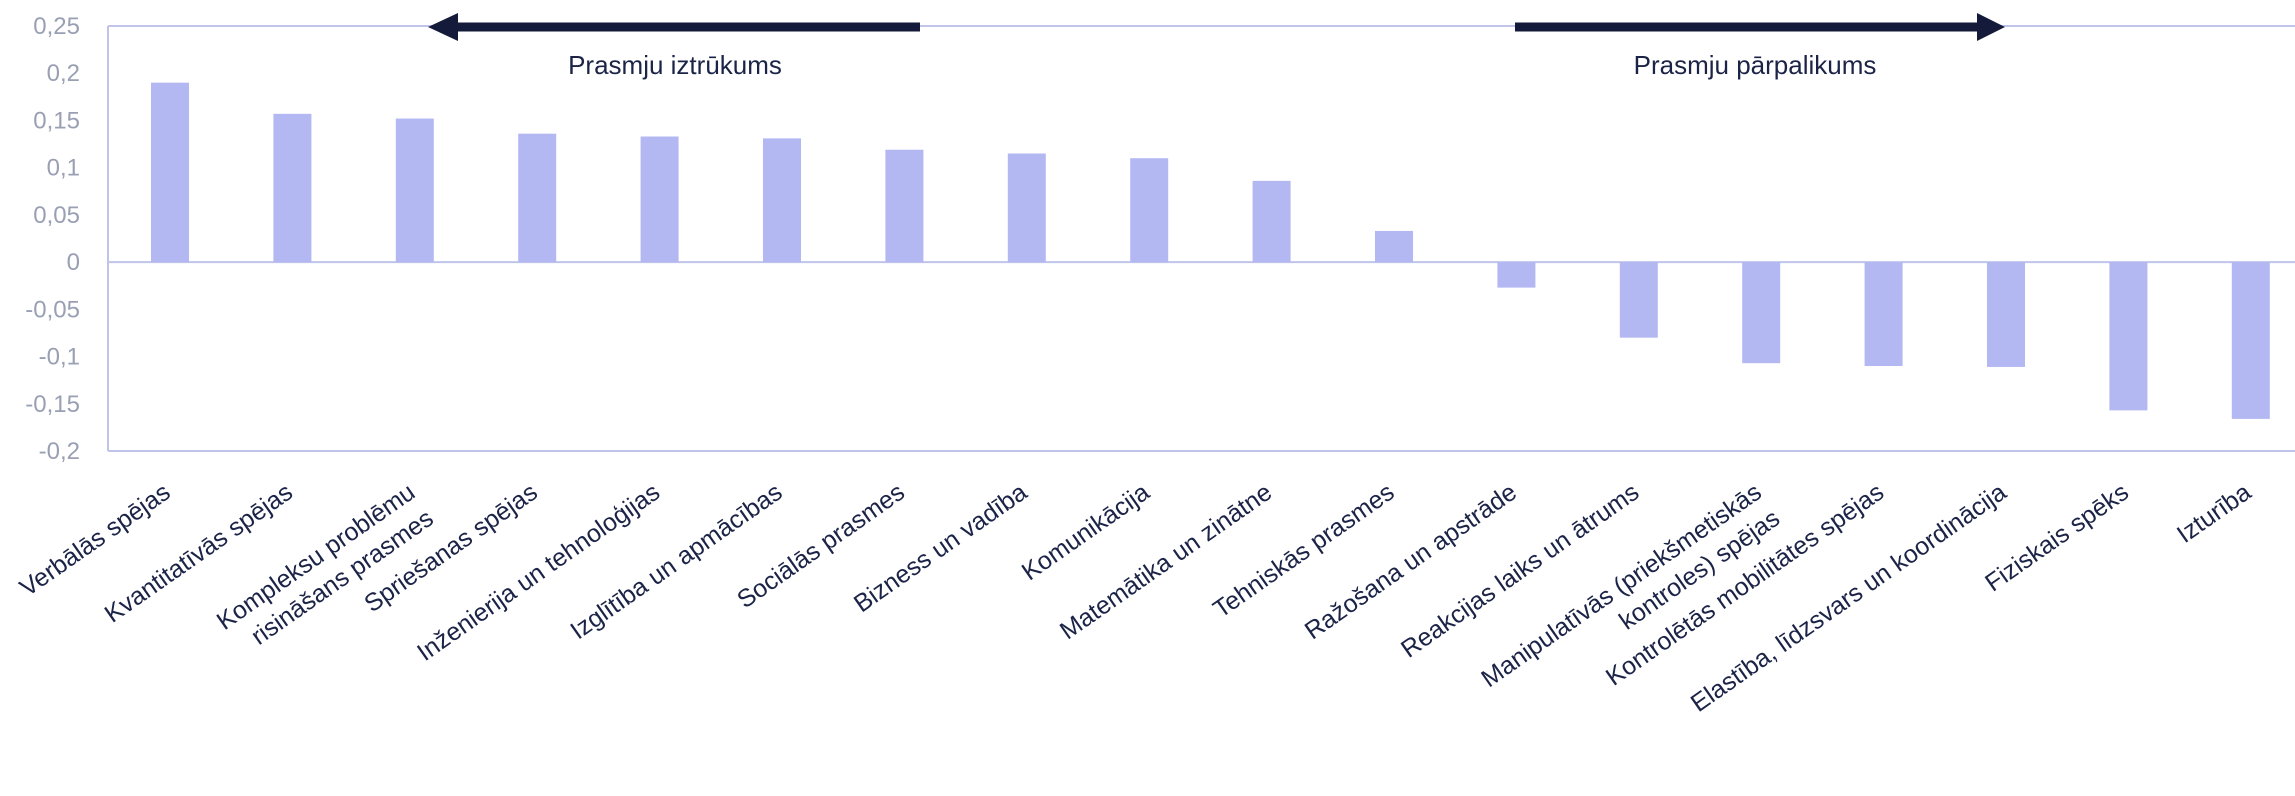 Image resolution: width=2295 pixels, height=796 pixels. What do you see at coordinates (1216, 46) in the screenshot?
I see `annotations: Prasmju iztrūkums Prasmju pārpalikums` at bounding box center [1216, 46].